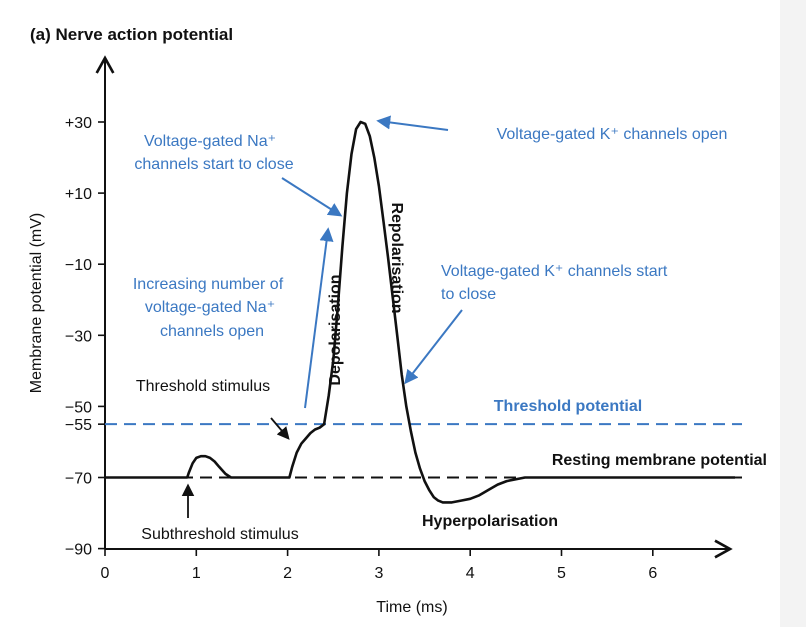  What do you see at coordinates (554, 271) in the screenshot?
I see `k-close-annotation-line1: Voltage-gated K⁺ channels start` at bounding box center [554, 271].